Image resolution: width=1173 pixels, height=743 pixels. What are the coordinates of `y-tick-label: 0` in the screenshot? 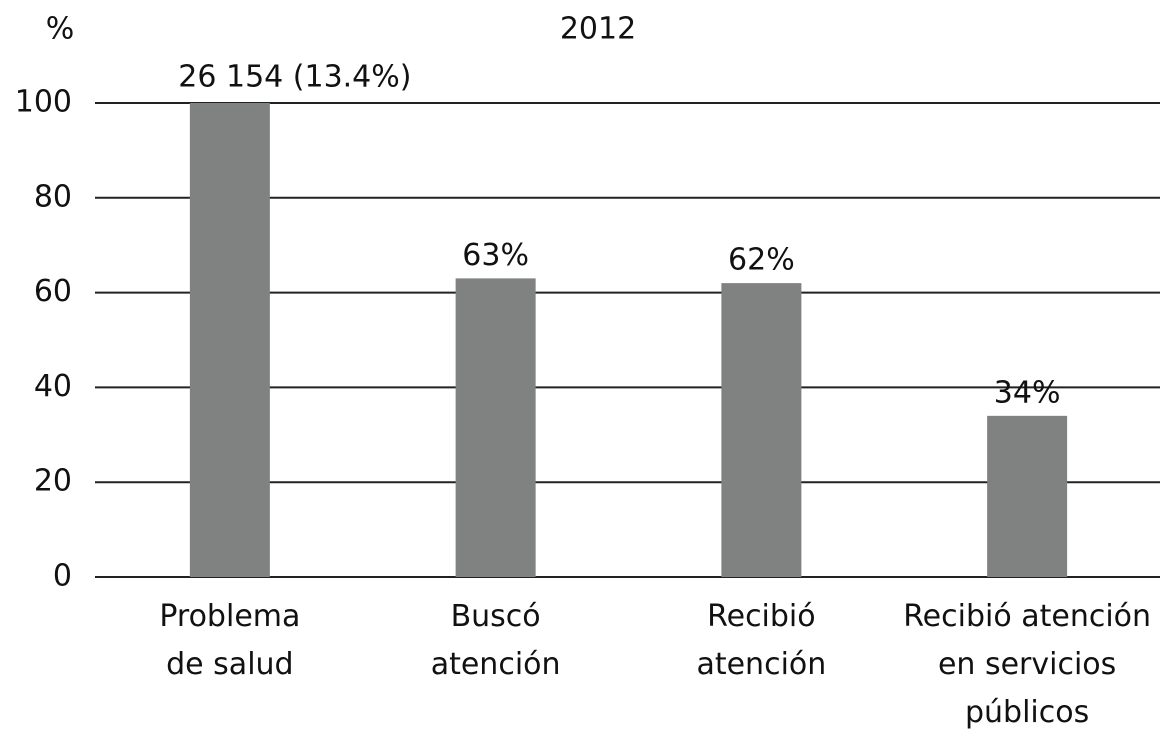 It's located at (62, 576).